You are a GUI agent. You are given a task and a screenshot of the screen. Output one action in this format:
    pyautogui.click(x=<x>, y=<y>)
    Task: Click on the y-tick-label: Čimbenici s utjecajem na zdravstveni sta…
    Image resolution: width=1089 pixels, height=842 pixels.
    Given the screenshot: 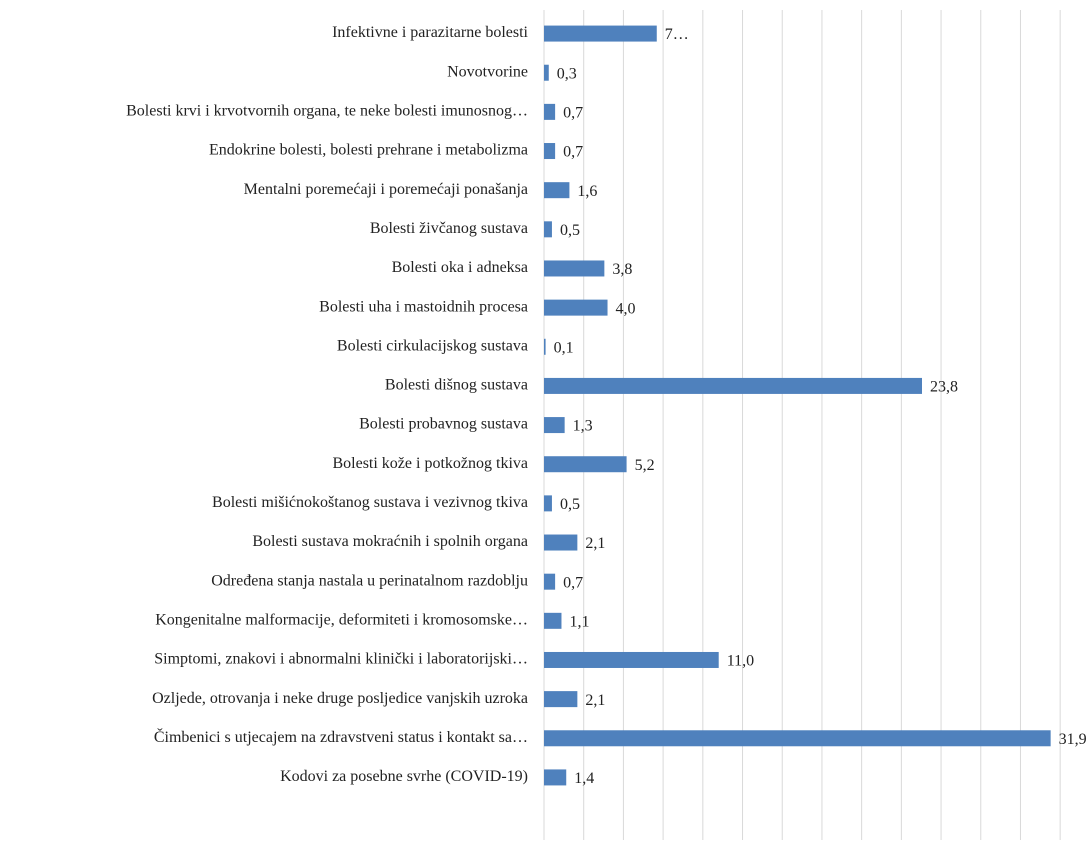 What is the action you would take?
    pyautogui.click(x=341, y=736)
    